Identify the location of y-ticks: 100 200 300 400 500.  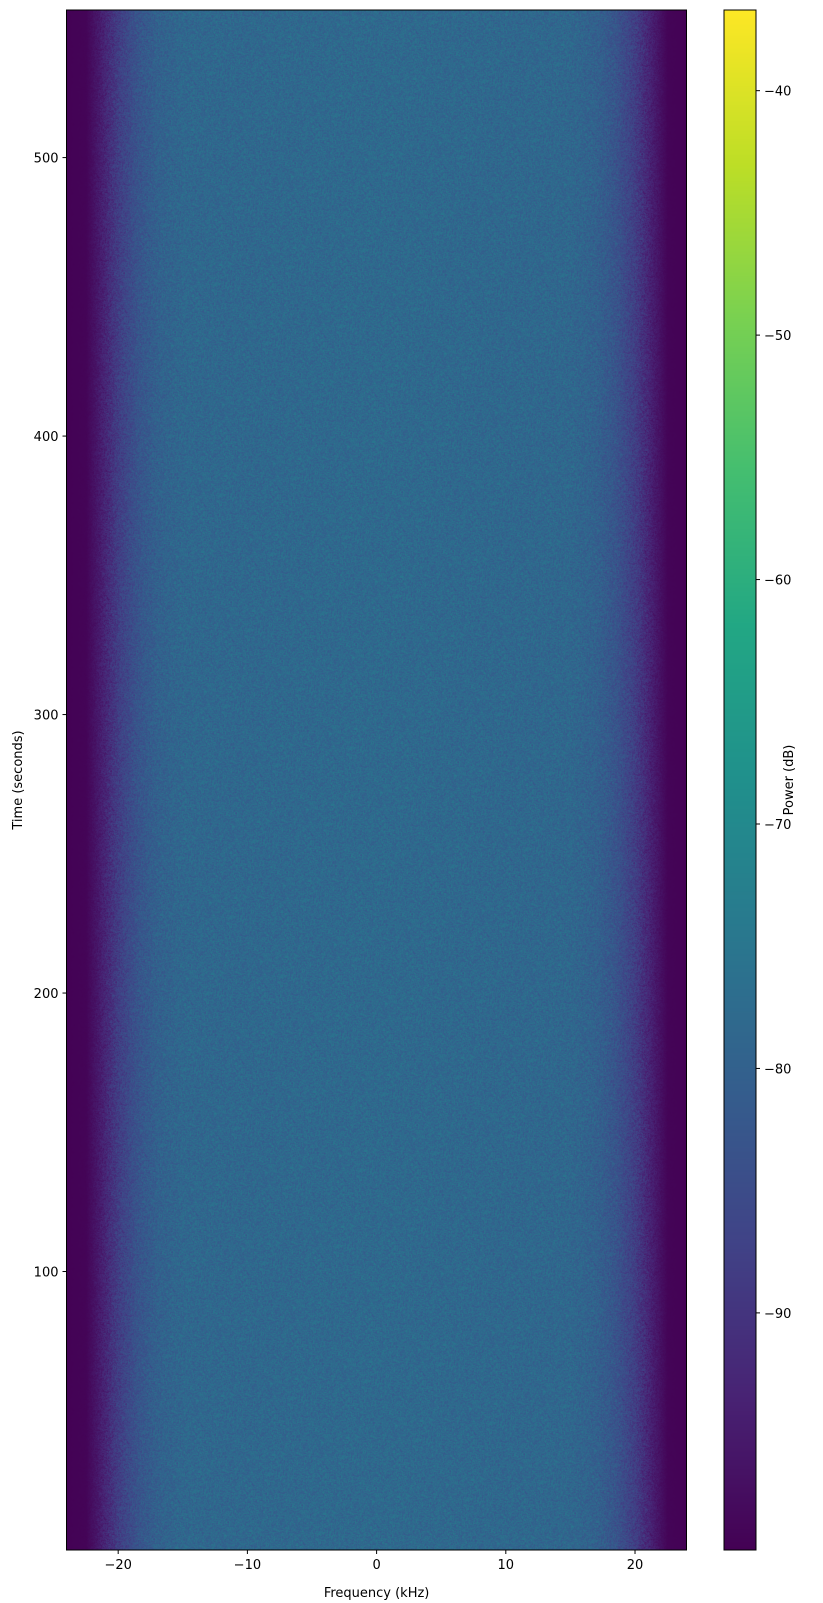
(50, 716).